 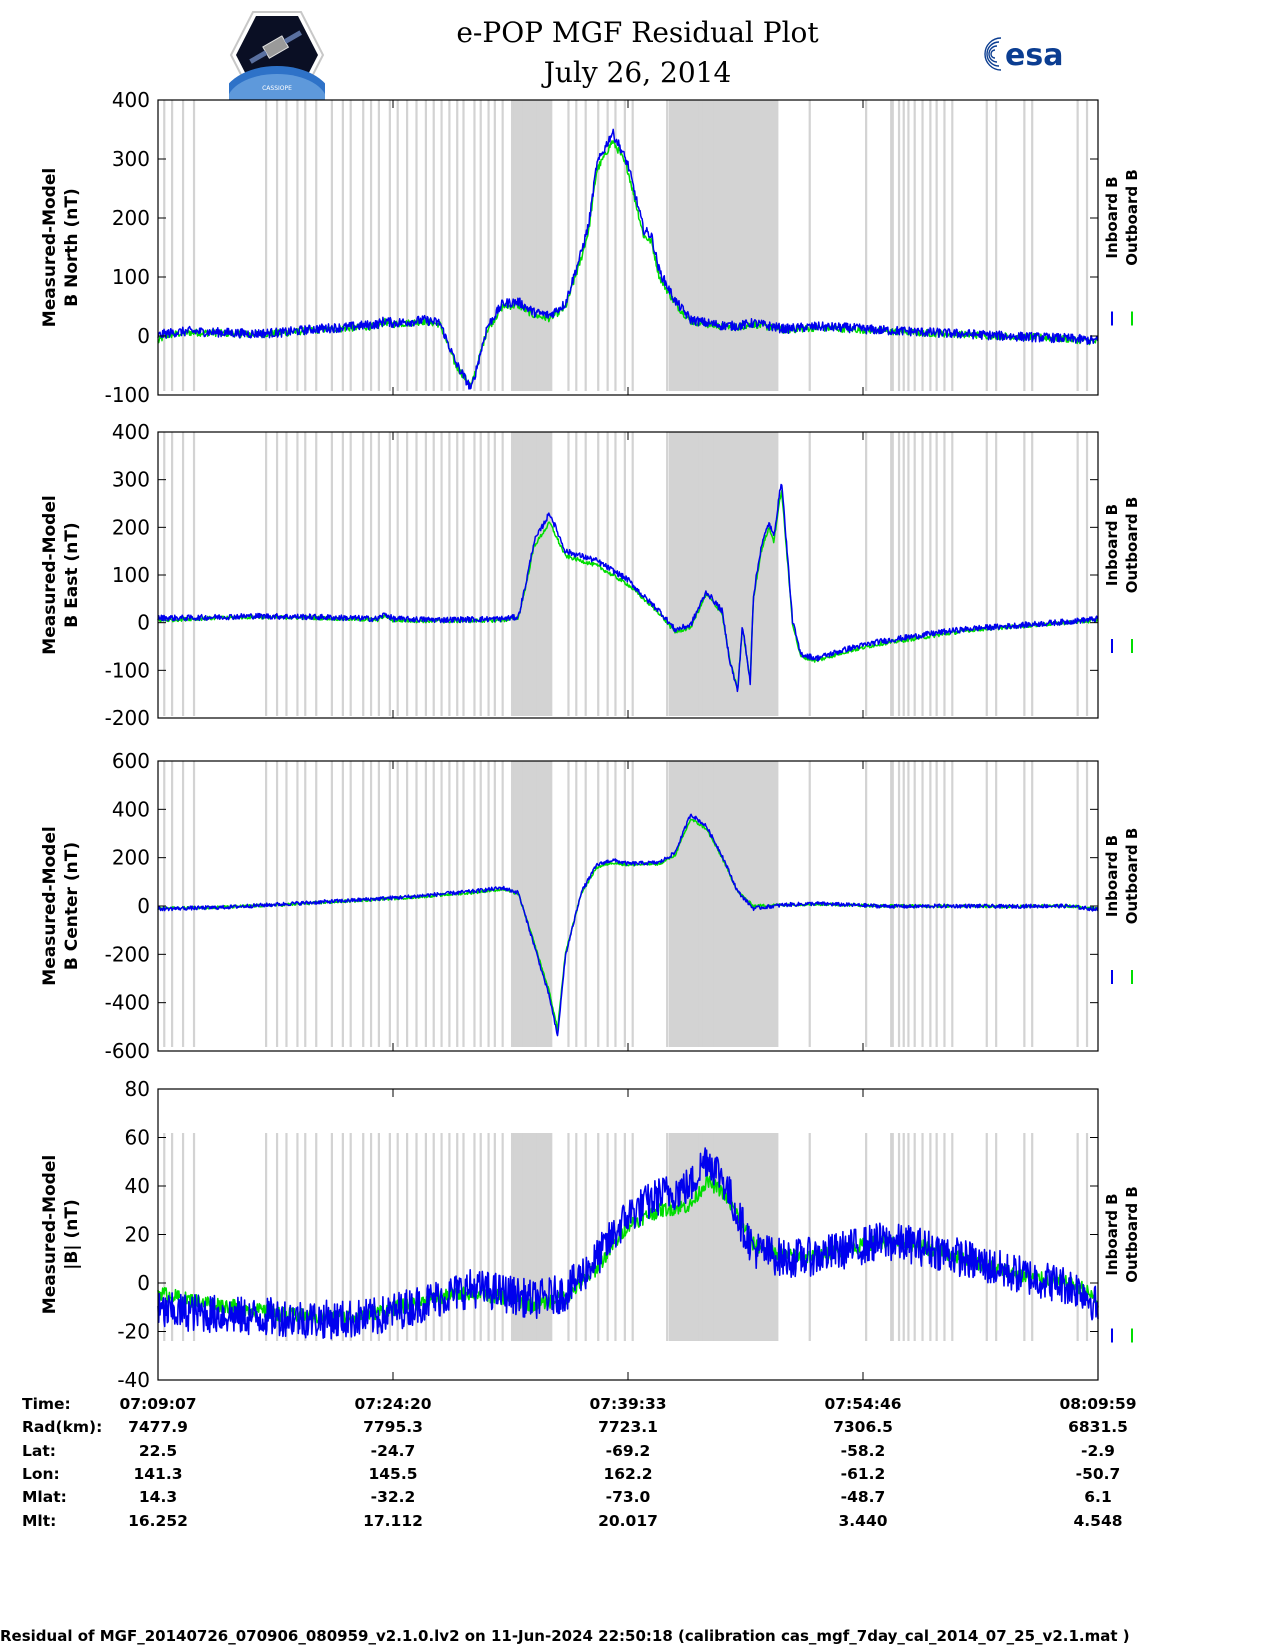 I want to click on table-cell: 20.017, so click(x=628, y=1520).